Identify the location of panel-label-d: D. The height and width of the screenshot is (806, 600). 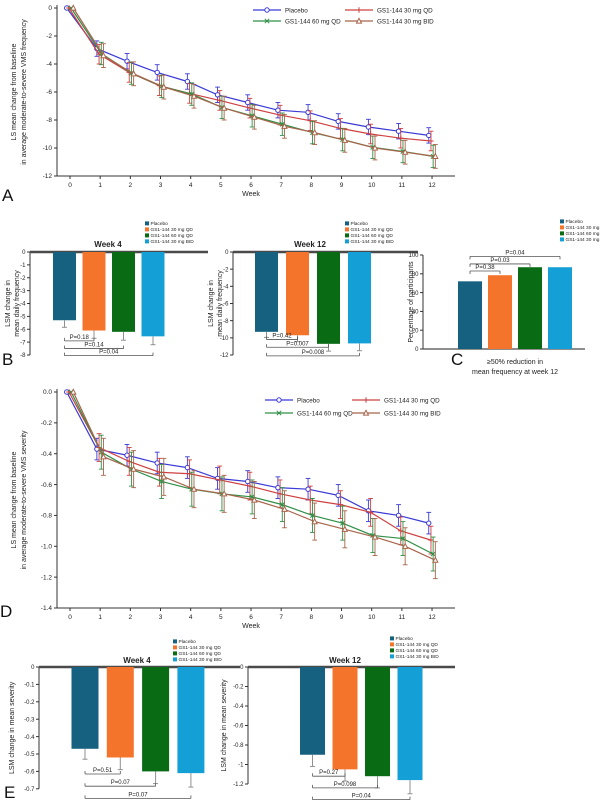
(6, 611).